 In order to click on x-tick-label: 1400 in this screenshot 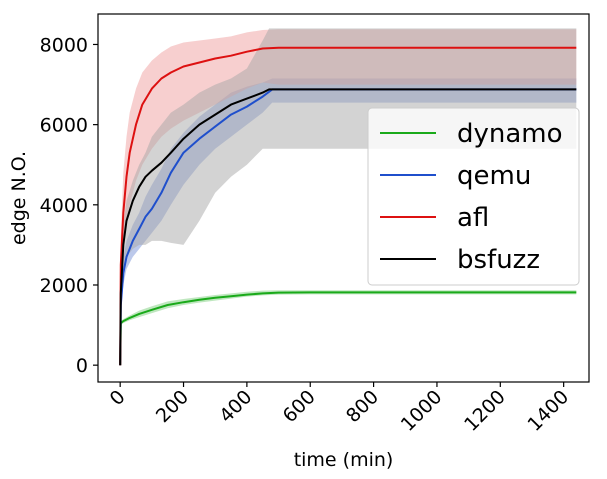, I will do `click(548, 411)`.